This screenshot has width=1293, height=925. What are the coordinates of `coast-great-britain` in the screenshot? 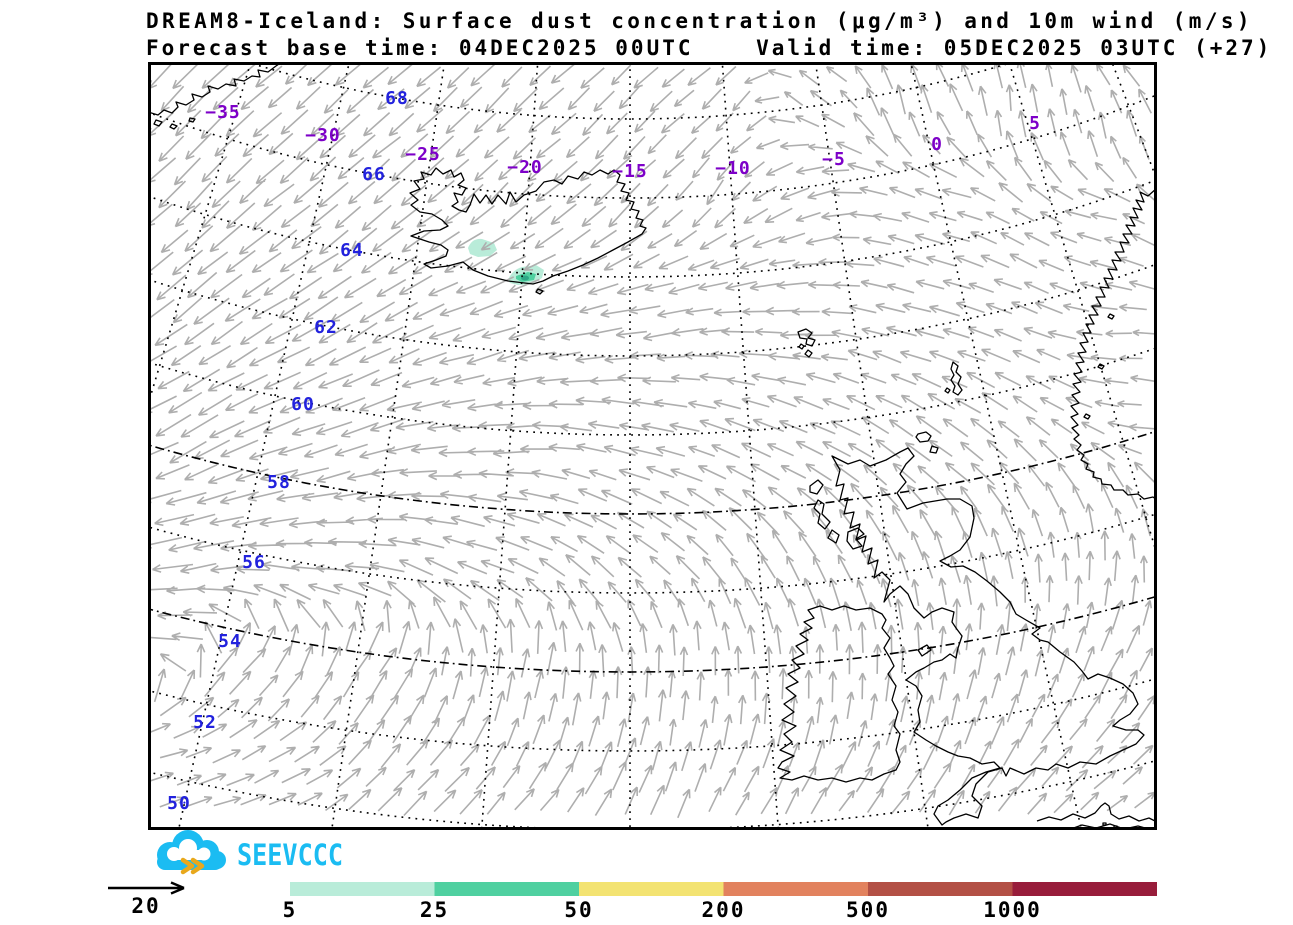 It's located at (988, 636).